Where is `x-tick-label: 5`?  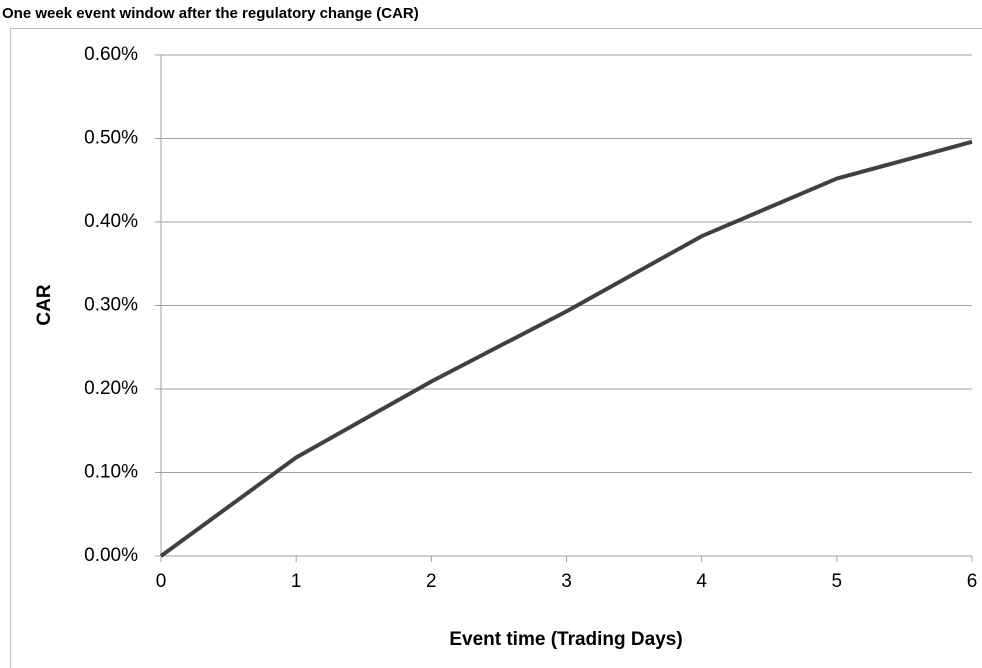
x-tick-label: 5 is located at coordinates (837, 581).